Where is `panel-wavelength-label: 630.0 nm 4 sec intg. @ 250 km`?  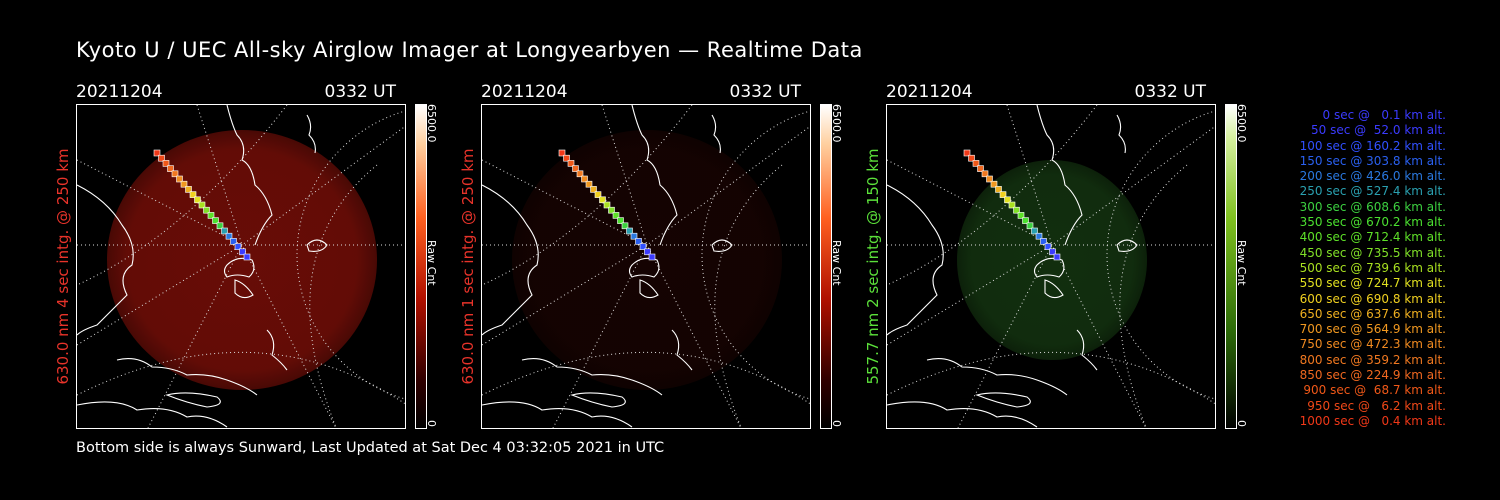 panel-wavelength-label: 630.0 nm 4 sec intg. @ 250 km is located at coordinates (63, 266).